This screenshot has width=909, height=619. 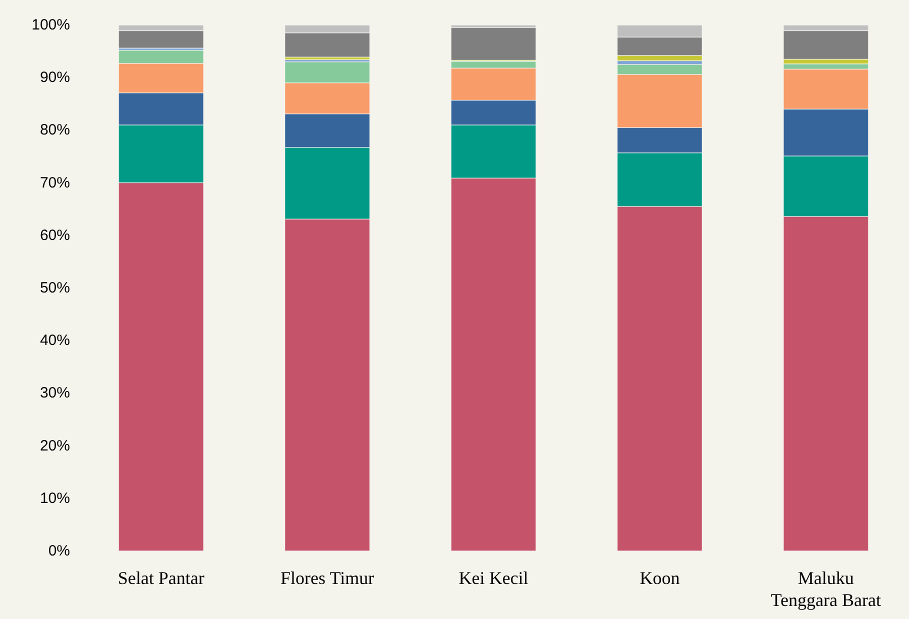 What do you see at coordinates (59, 551) in the screenshot?
I see `y-tick-label: 0%` at bounding box center [59, 551].